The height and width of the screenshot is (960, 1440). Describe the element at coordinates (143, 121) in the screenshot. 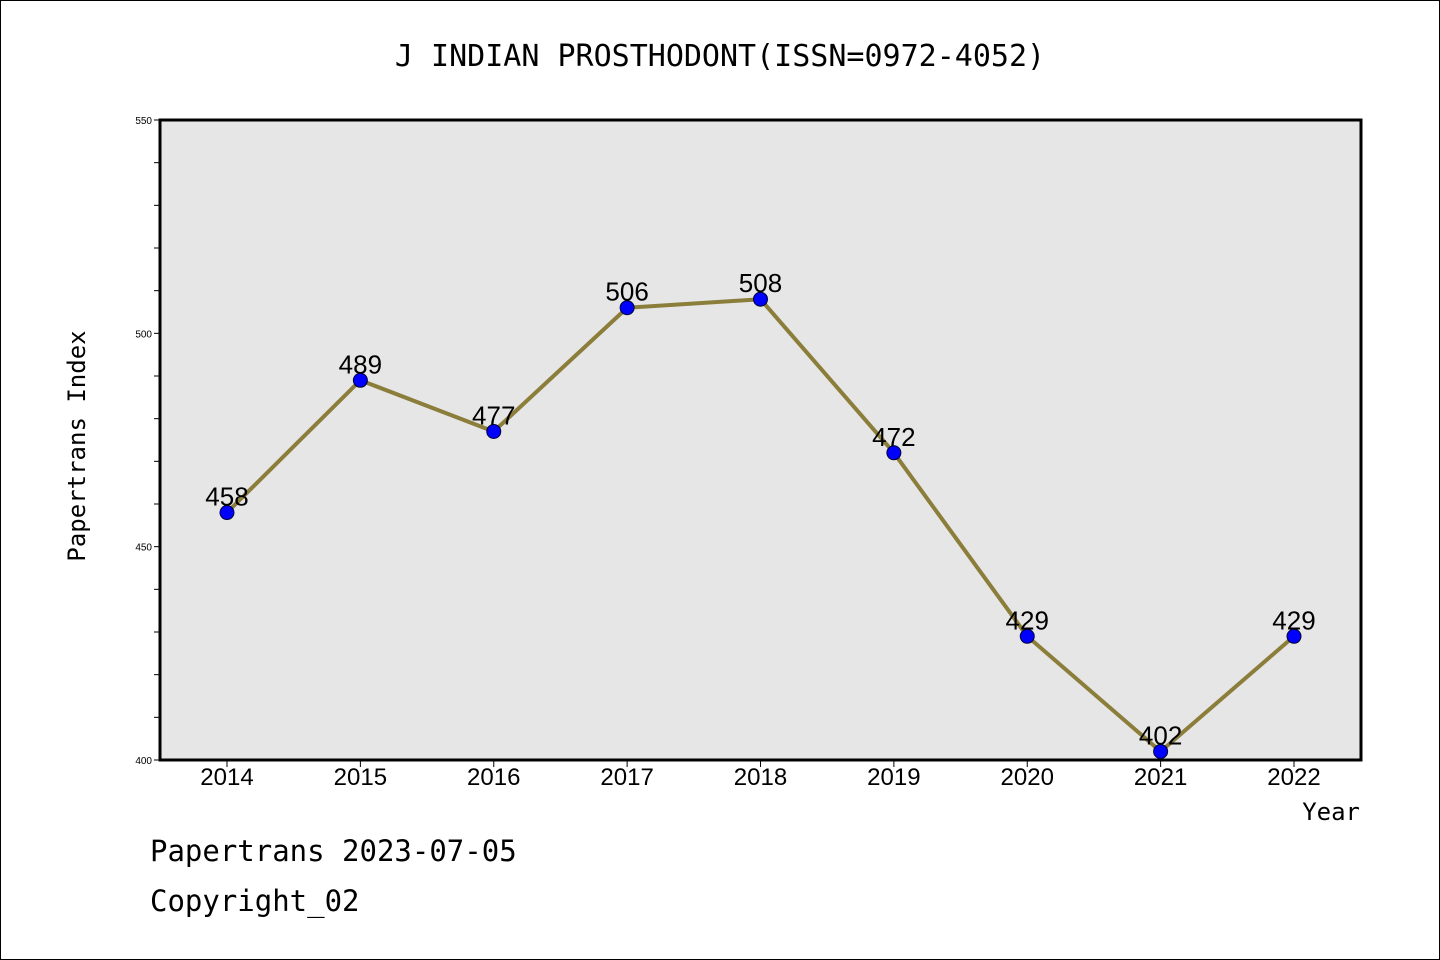

I see `y-tick-label: 550` at that location.